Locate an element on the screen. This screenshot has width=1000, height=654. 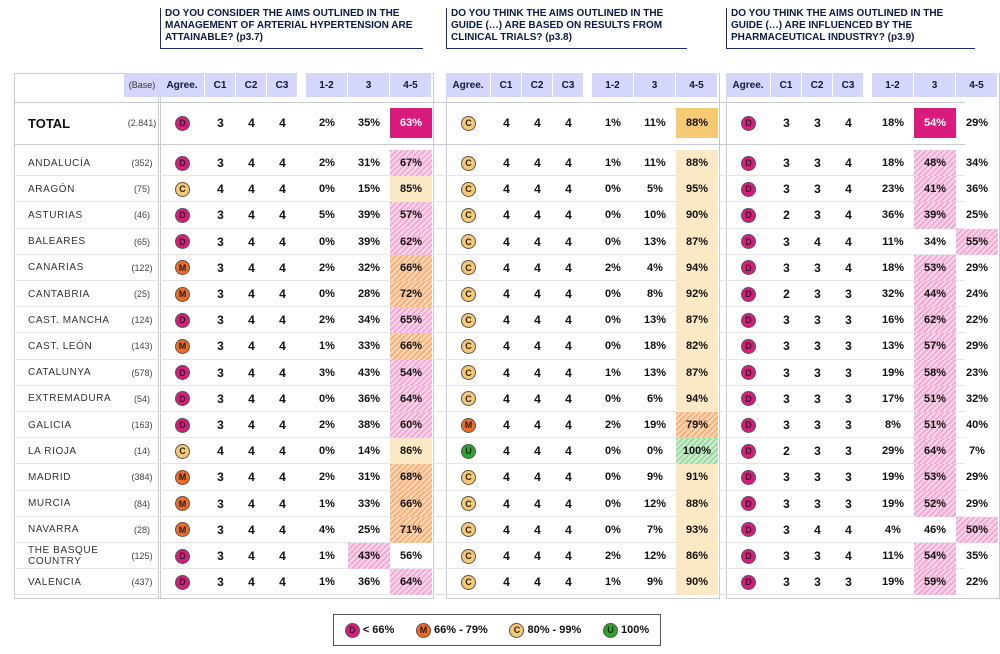
row-label: ARAGÓN is located at coordinates (51, 189).